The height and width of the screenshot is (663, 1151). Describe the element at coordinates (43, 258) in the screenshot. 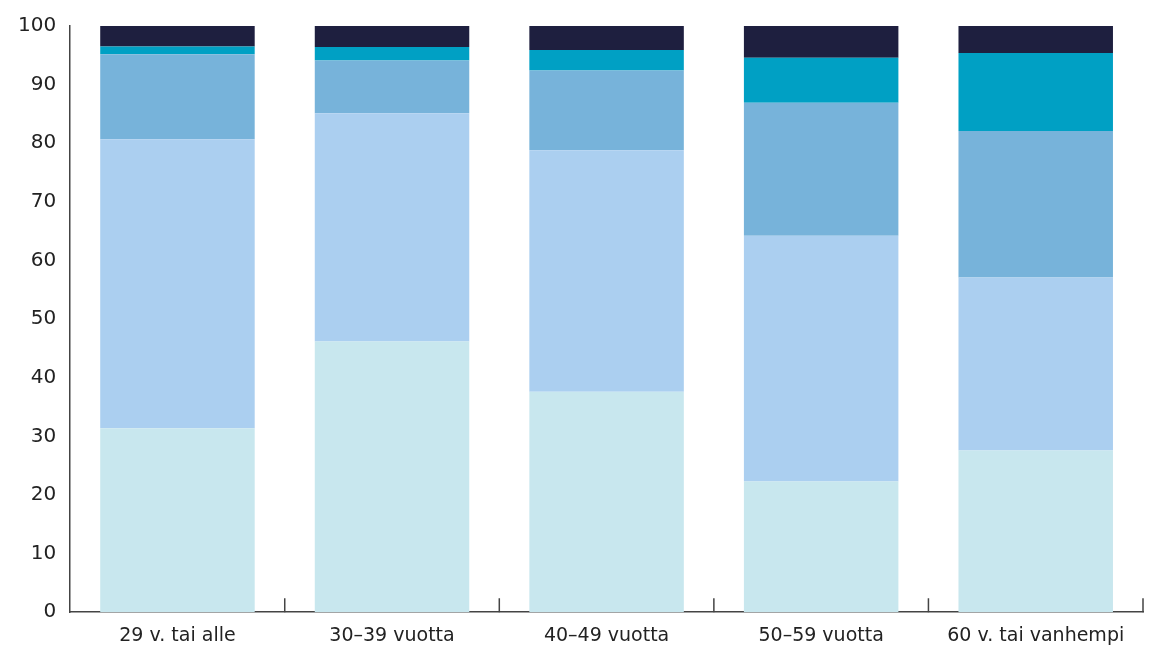

I see `y-tick-label: 60` at that location.